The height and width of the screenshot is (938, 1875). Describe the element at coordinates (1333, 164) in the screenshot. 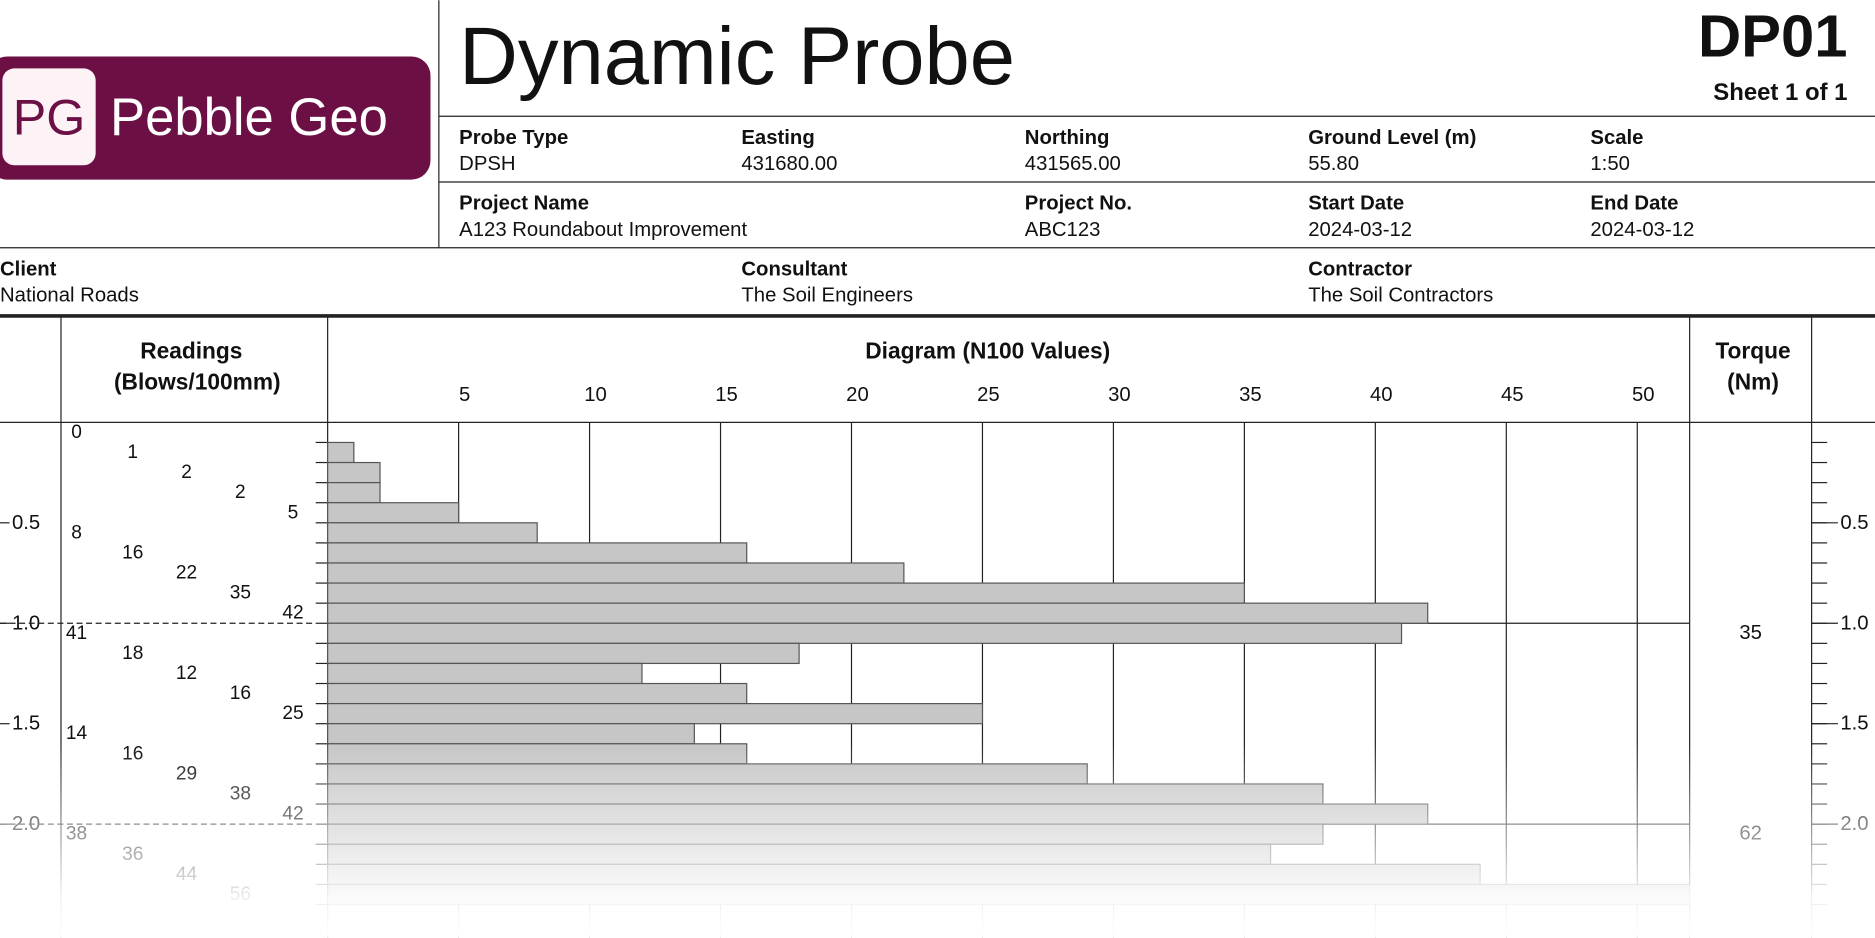

I see `field-value: 55.80` at that location.